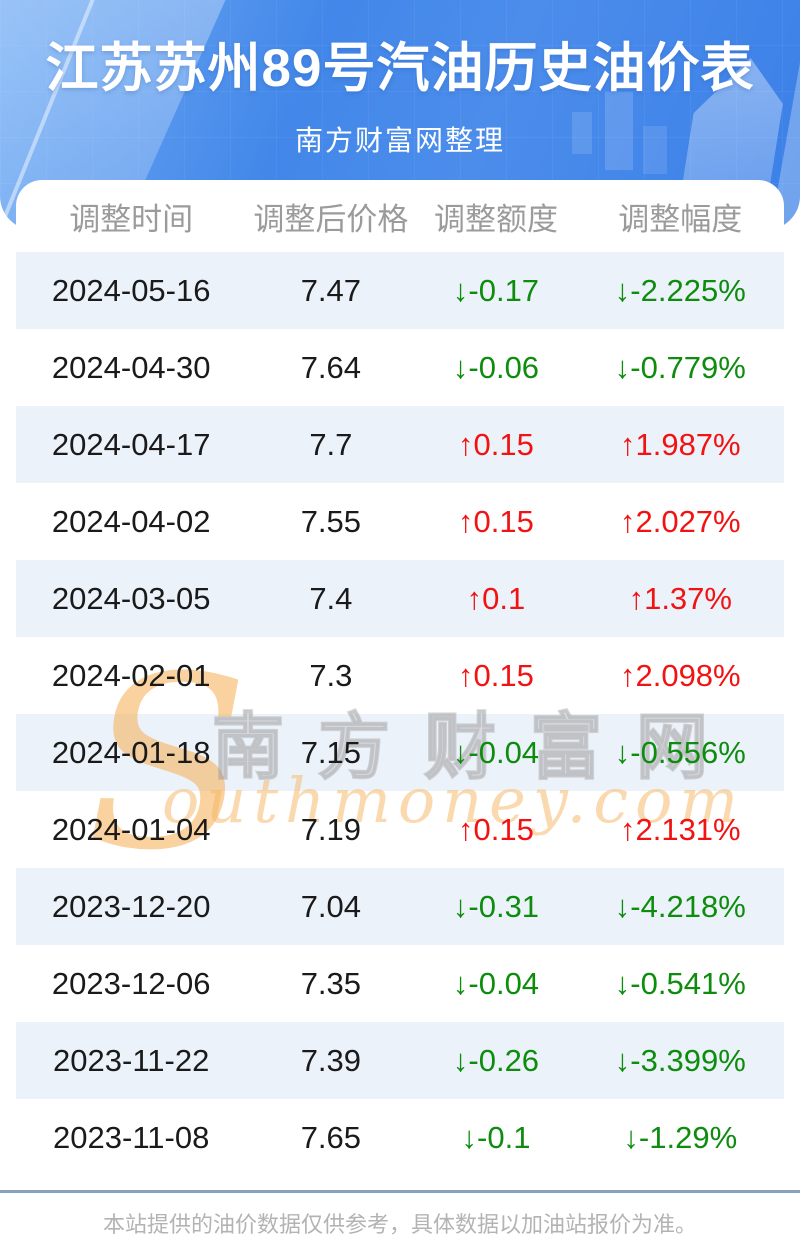  I want to click on cell-adjust-margin: ↓-0.556%, so click(680, 752).